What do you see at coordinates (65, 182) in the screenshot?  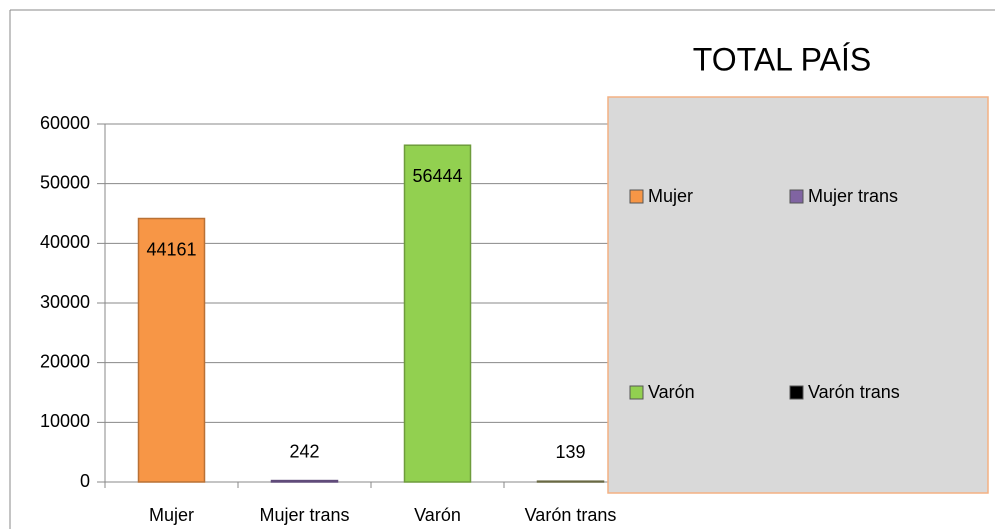 I see `y-tick-label: 50000` at bounding box center [65, 182].